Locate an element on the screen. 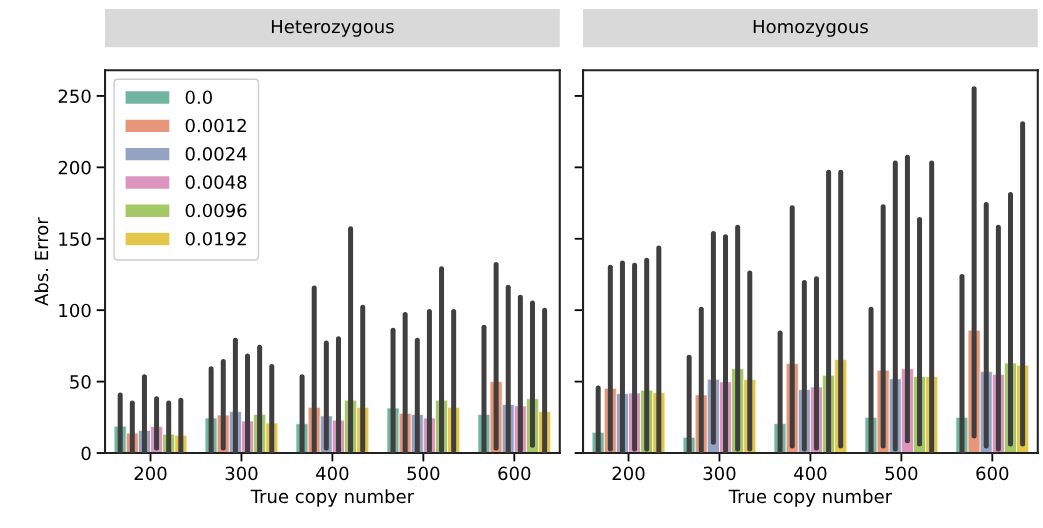 This screenshot has height=528, width=1043. legend-label: 0.0 is located at coordinates (198, 97).